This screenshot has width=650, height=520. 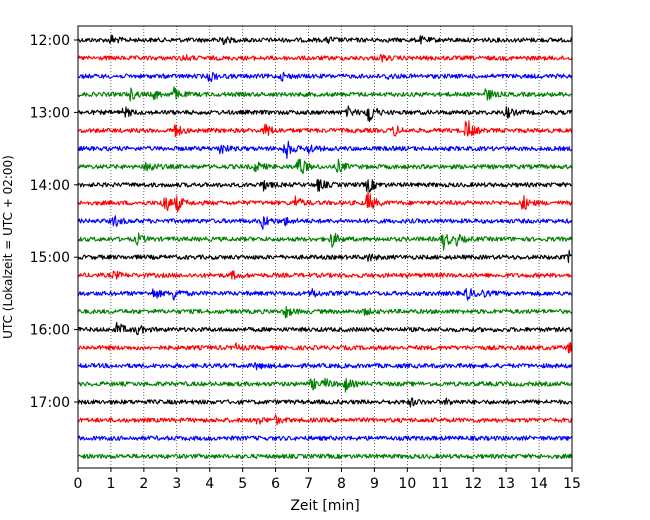 I want to click on y-axis-label: UTC (Lokalzeit = UTC + 02:00), so click(x=8, y=247).